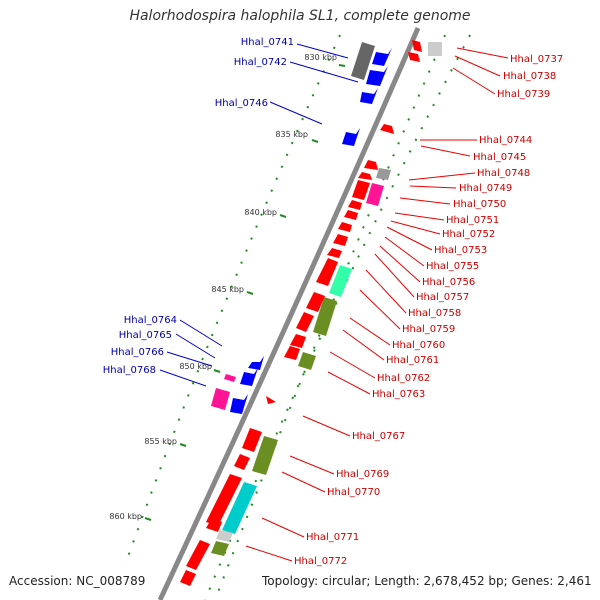 The height and width of the screenshot is (600, 600). What do you see at coordinates (485, 188) in the screenshot?
I see `gene-label: Hhal_0749` at bounding box center [485, 188].